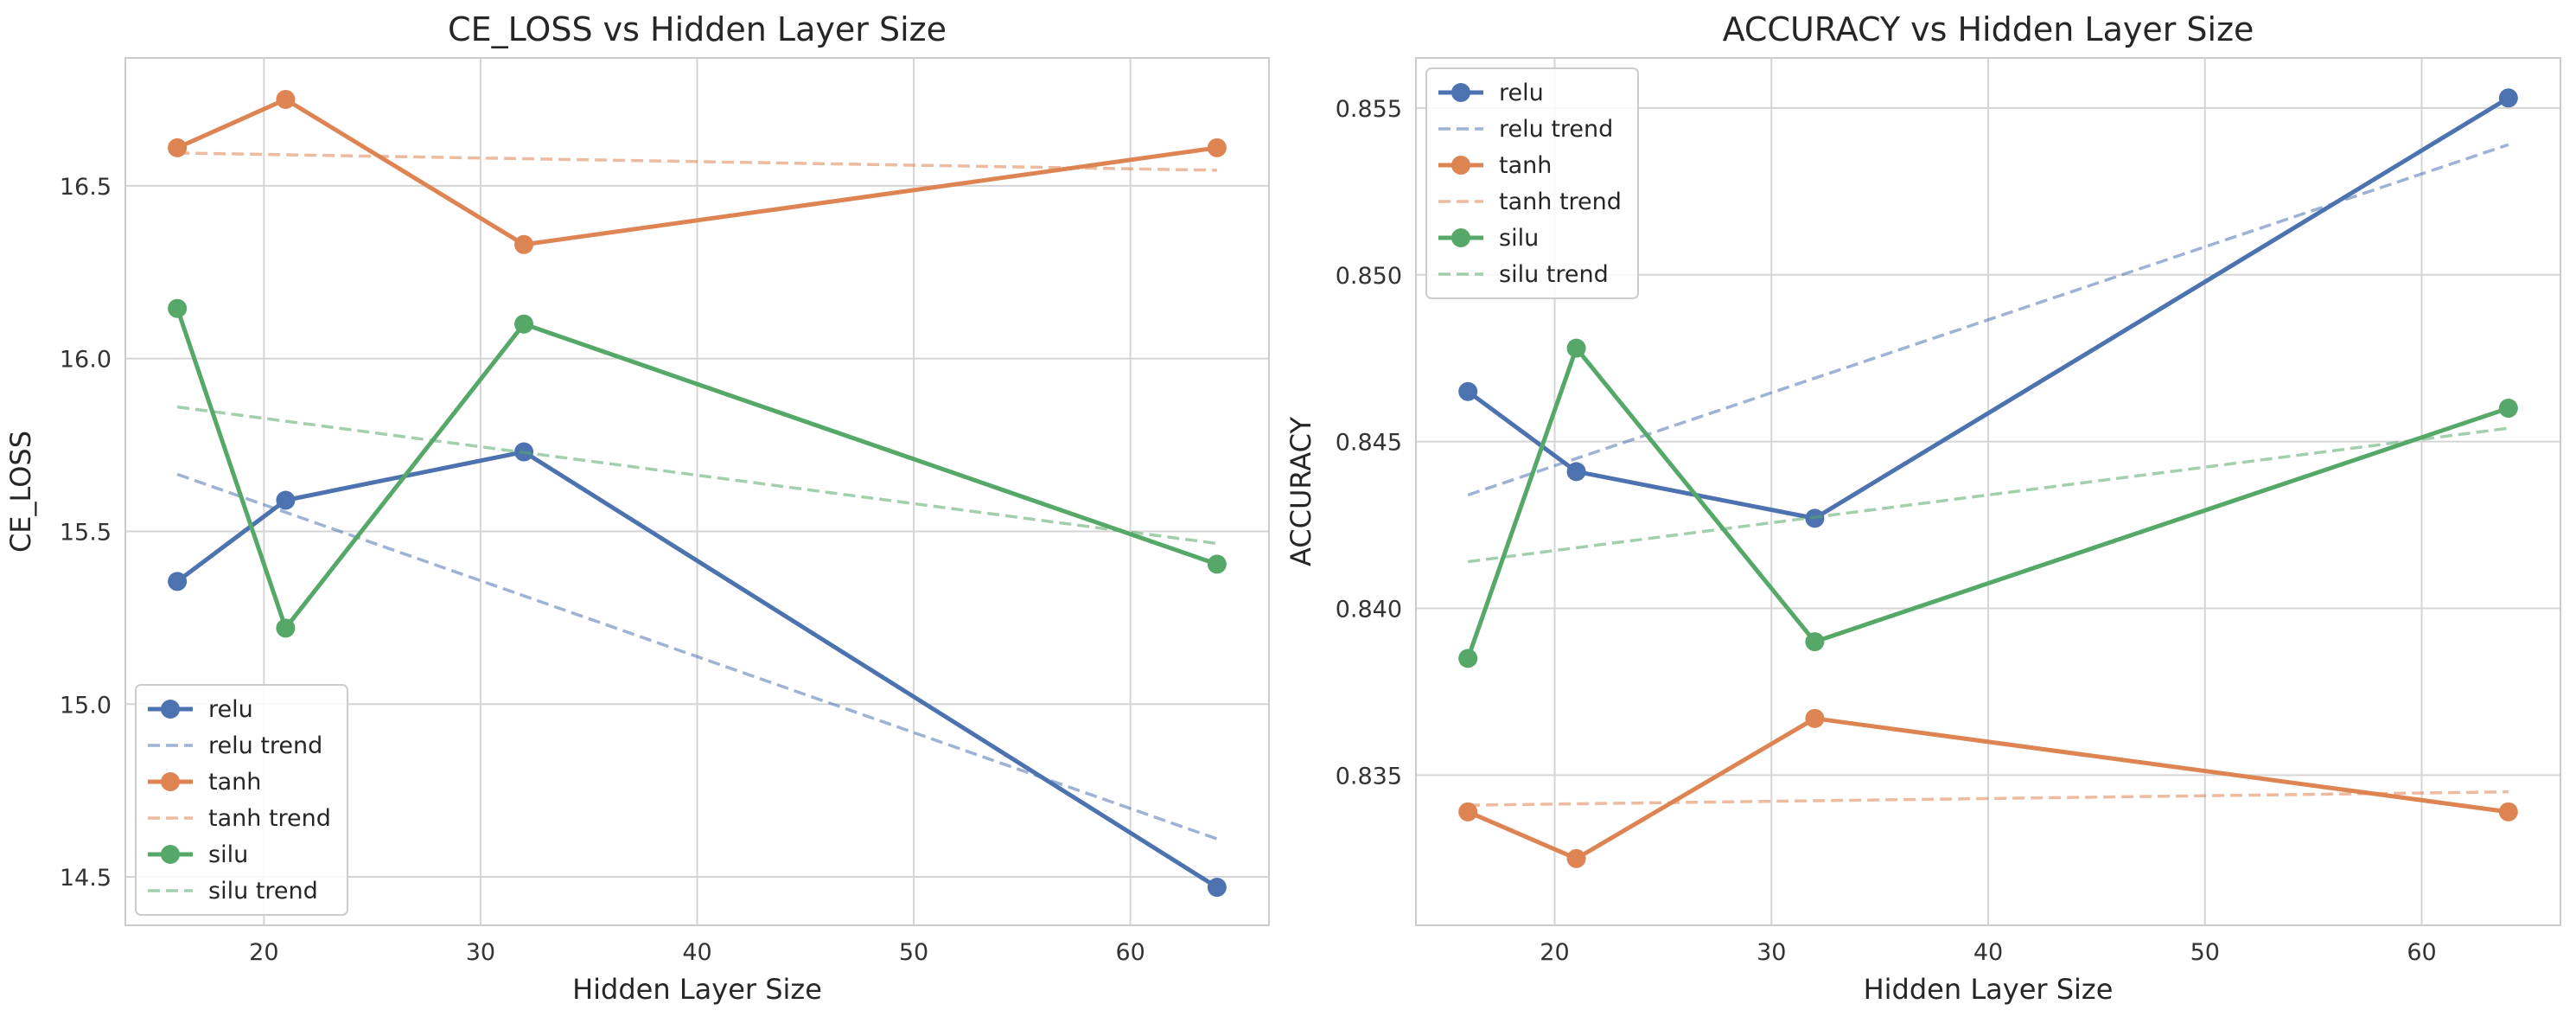  Describe the element at coordinates (86, 705) in the screenshot. I see `ce-loss-ytick-label: 15.0` at that location.